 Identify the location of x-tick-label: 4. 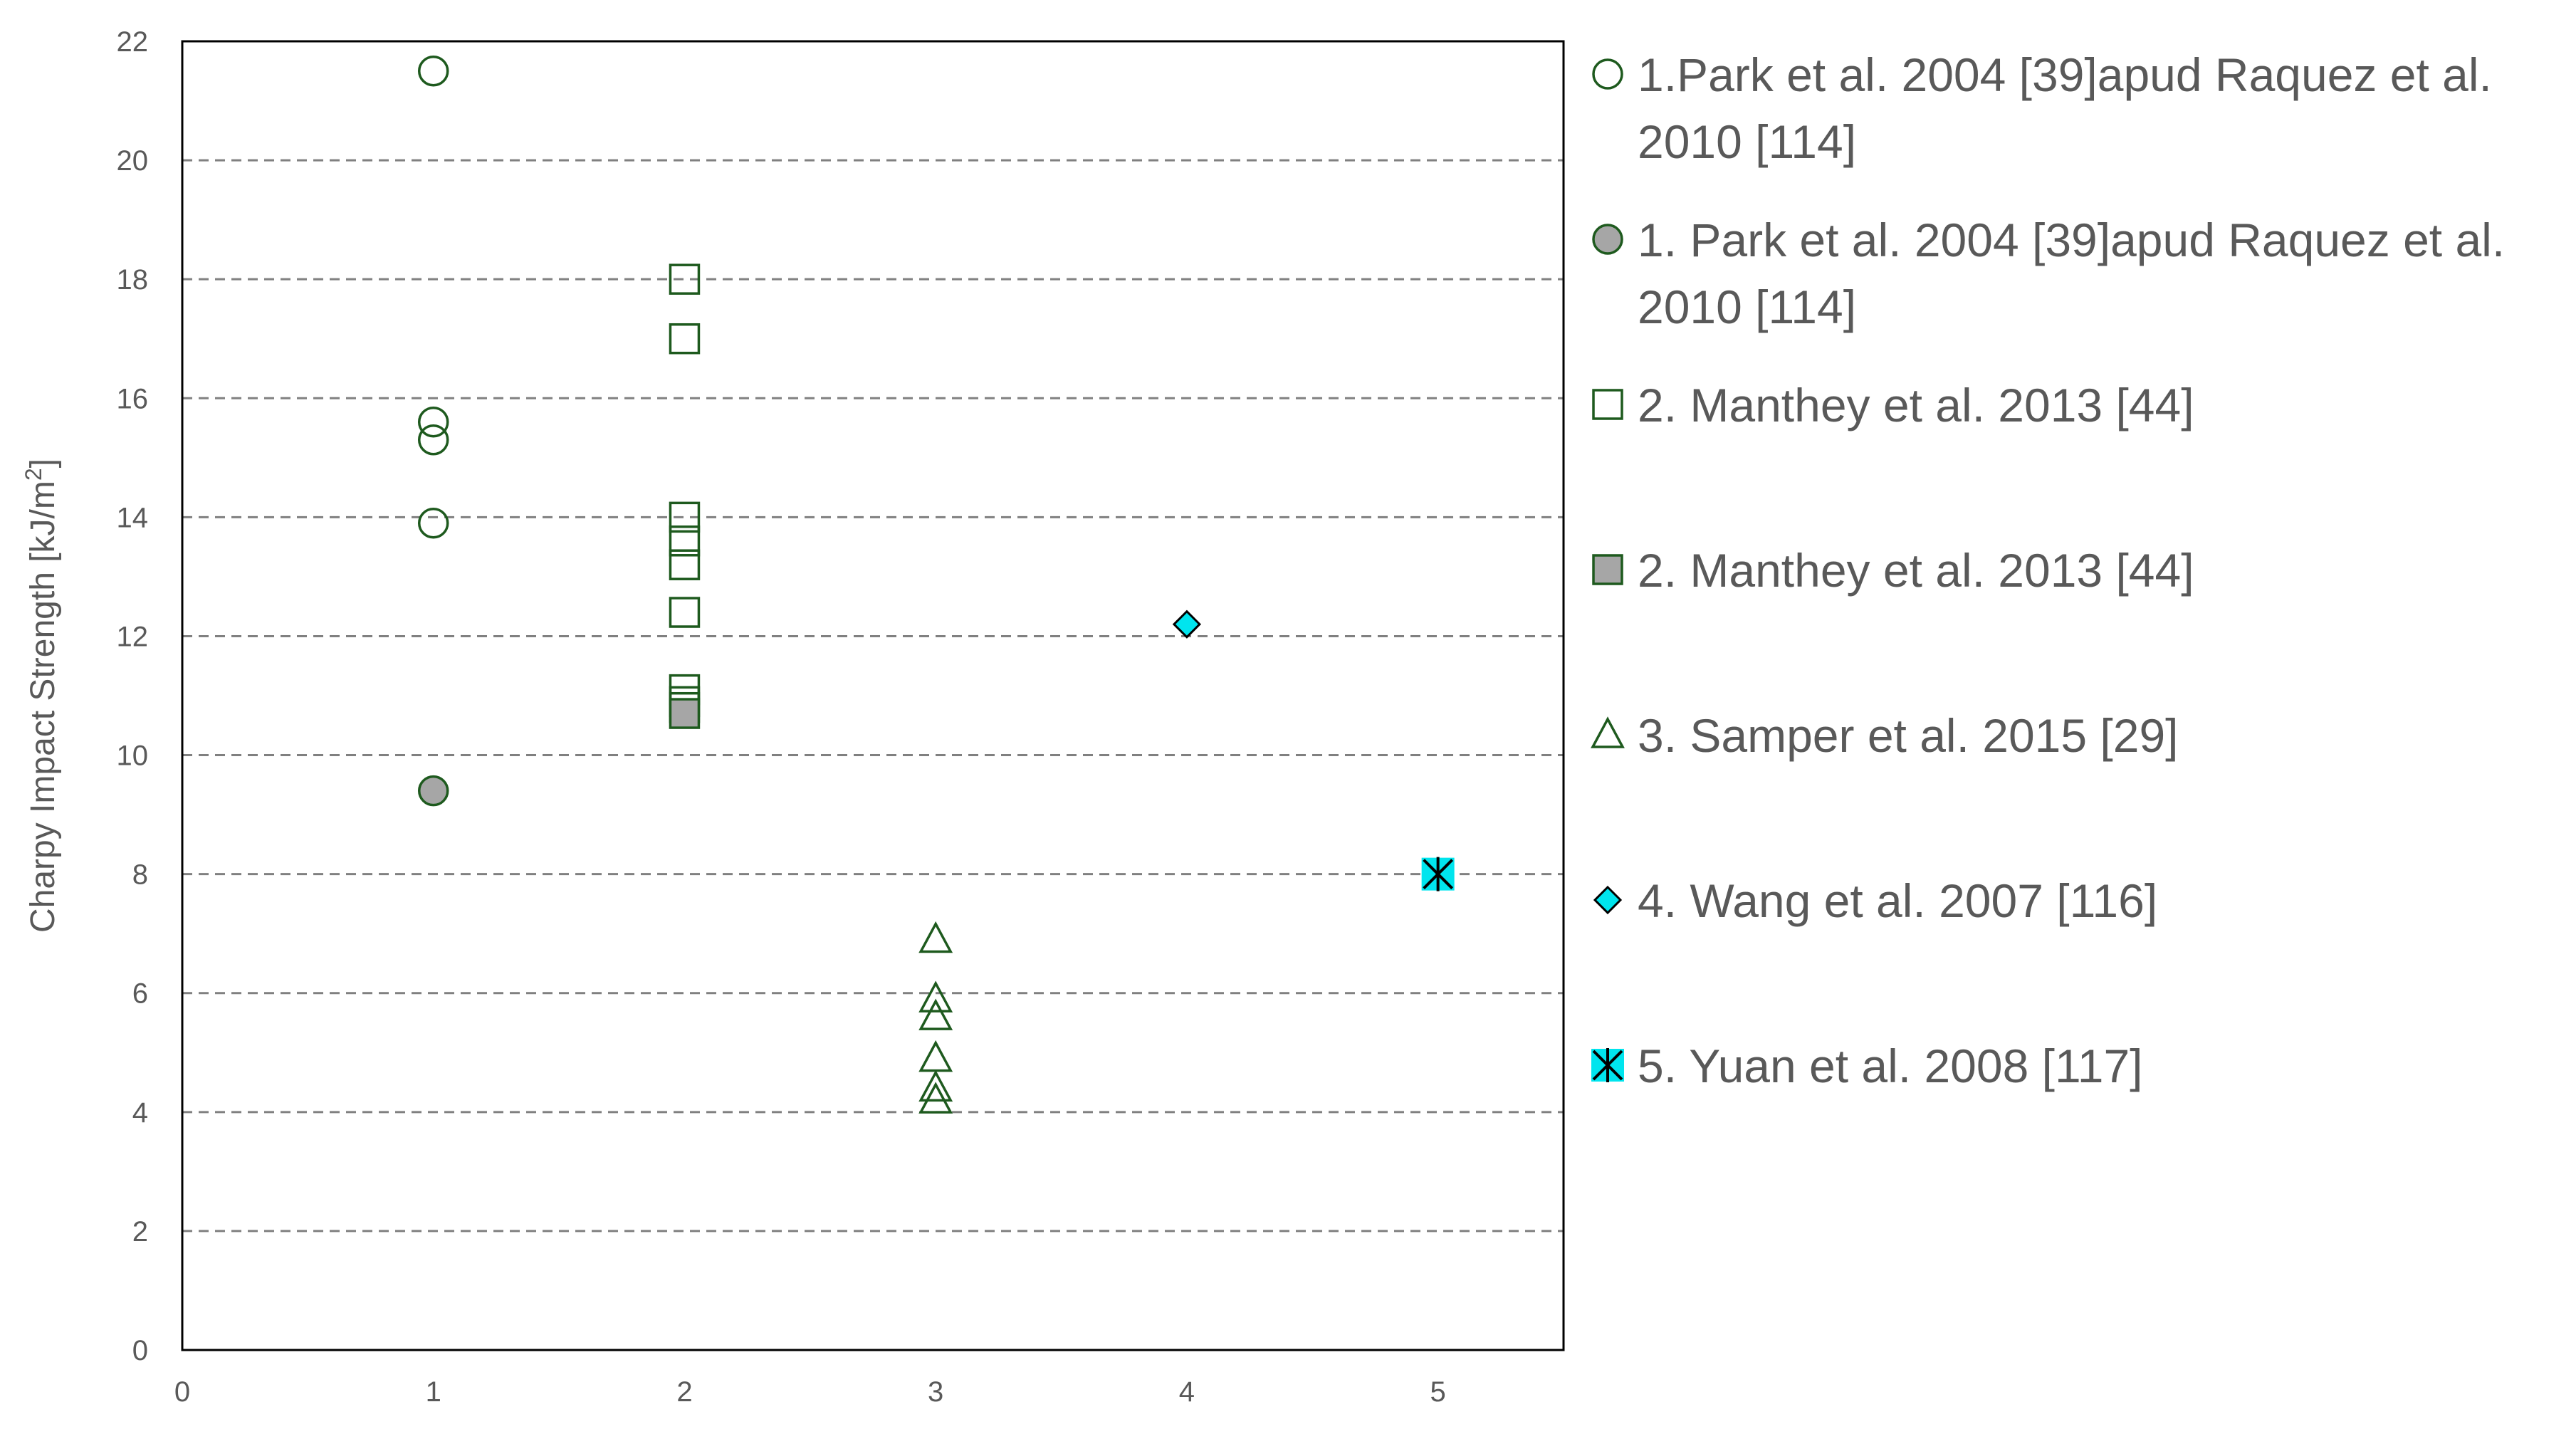
(1187, 1392).